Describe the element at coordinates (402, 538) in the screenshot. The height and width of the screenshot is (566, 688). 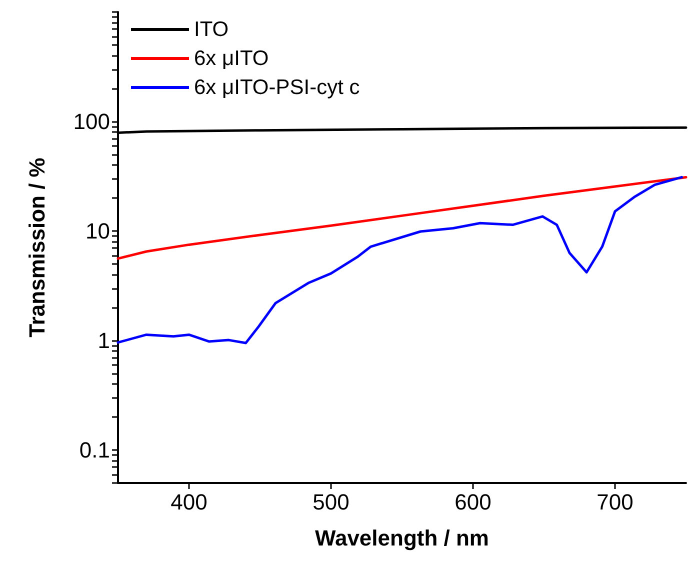
I see `x-axis-title: Wavelength / nm` at that location.